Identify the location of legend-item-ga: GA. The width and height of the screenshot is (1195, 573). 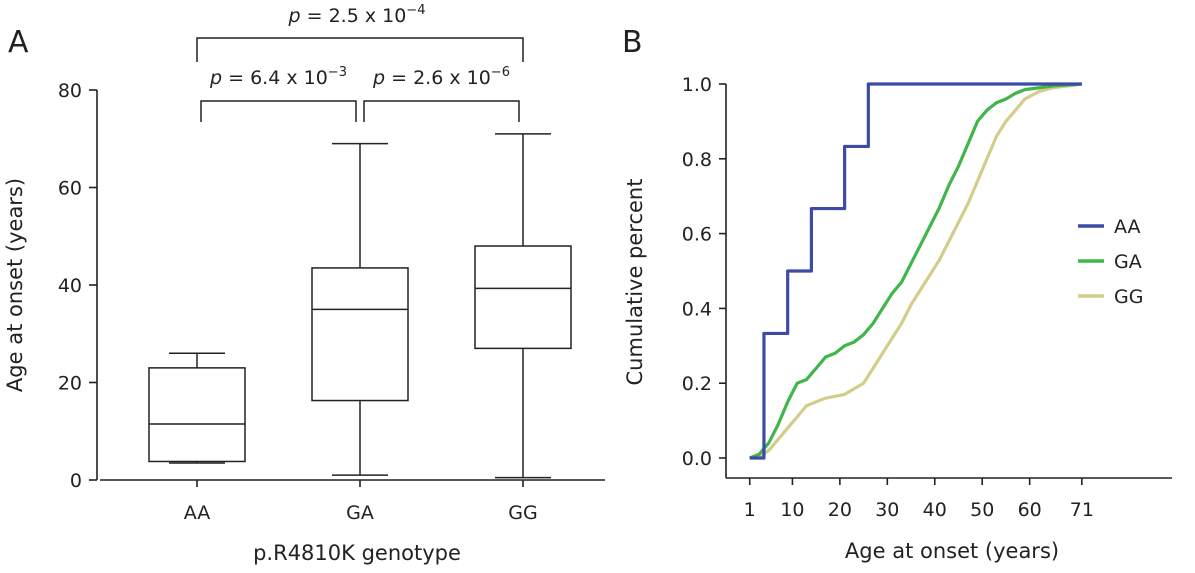
(1110, 262).